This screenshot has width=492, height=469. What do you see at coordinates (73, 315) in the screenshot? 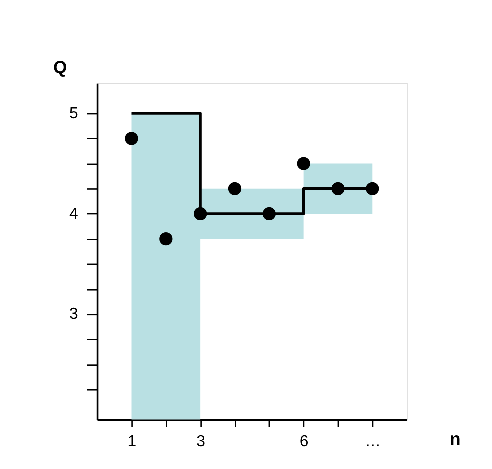
I see `y-tick-label: 3` at bounding box center [73, 315].